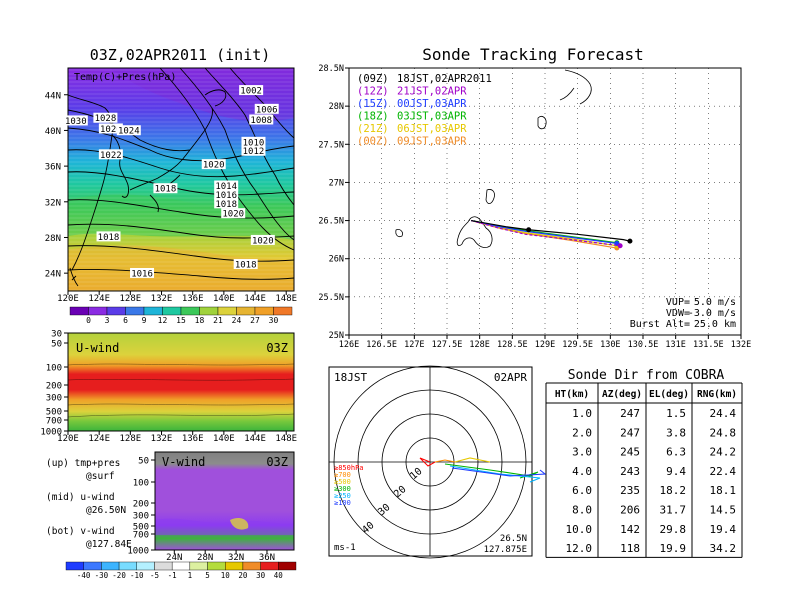 The width and height of the screenshot is (792, 612). What do you see at coordinates (678, 302) in the screenshot?
I see `track-param-key: VUP=` at bounding box center [678, 302].